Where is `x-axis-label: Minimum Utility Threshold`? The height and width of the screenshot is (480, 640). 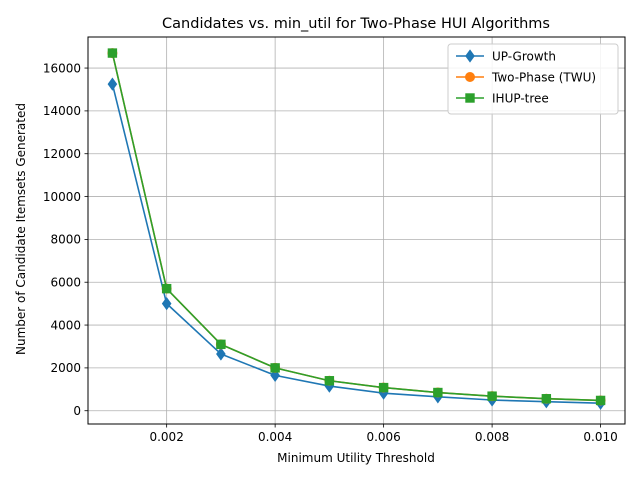 x-axis-label: Minimum Utility Threshold is located at coordinates (356, 458).